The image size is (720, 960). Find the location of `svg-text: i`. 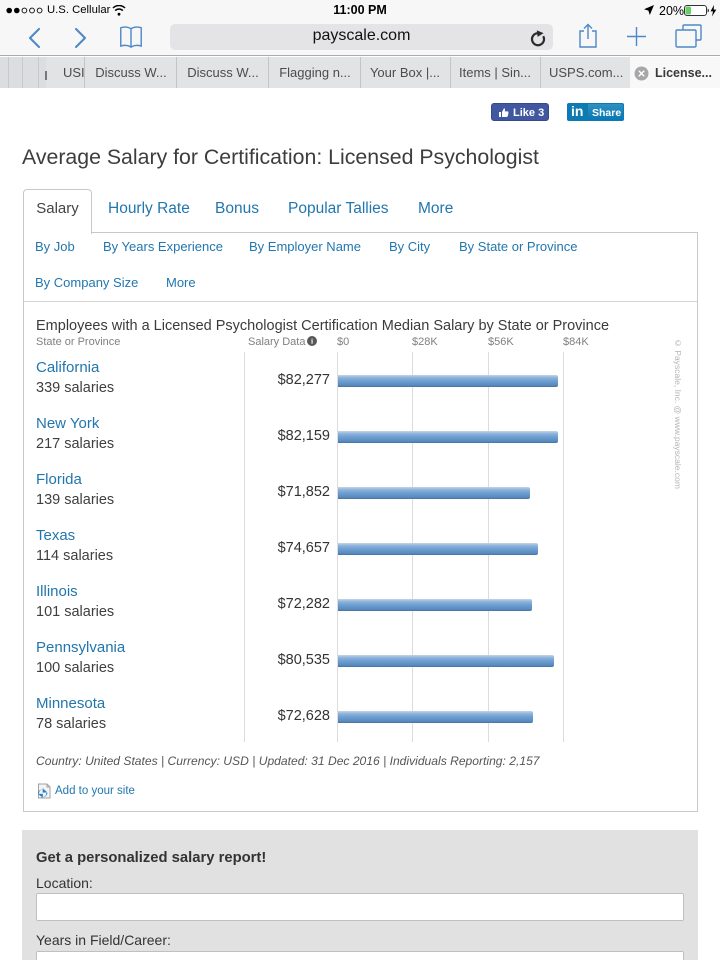

svg-text: i is located at coordinates (312, 341).